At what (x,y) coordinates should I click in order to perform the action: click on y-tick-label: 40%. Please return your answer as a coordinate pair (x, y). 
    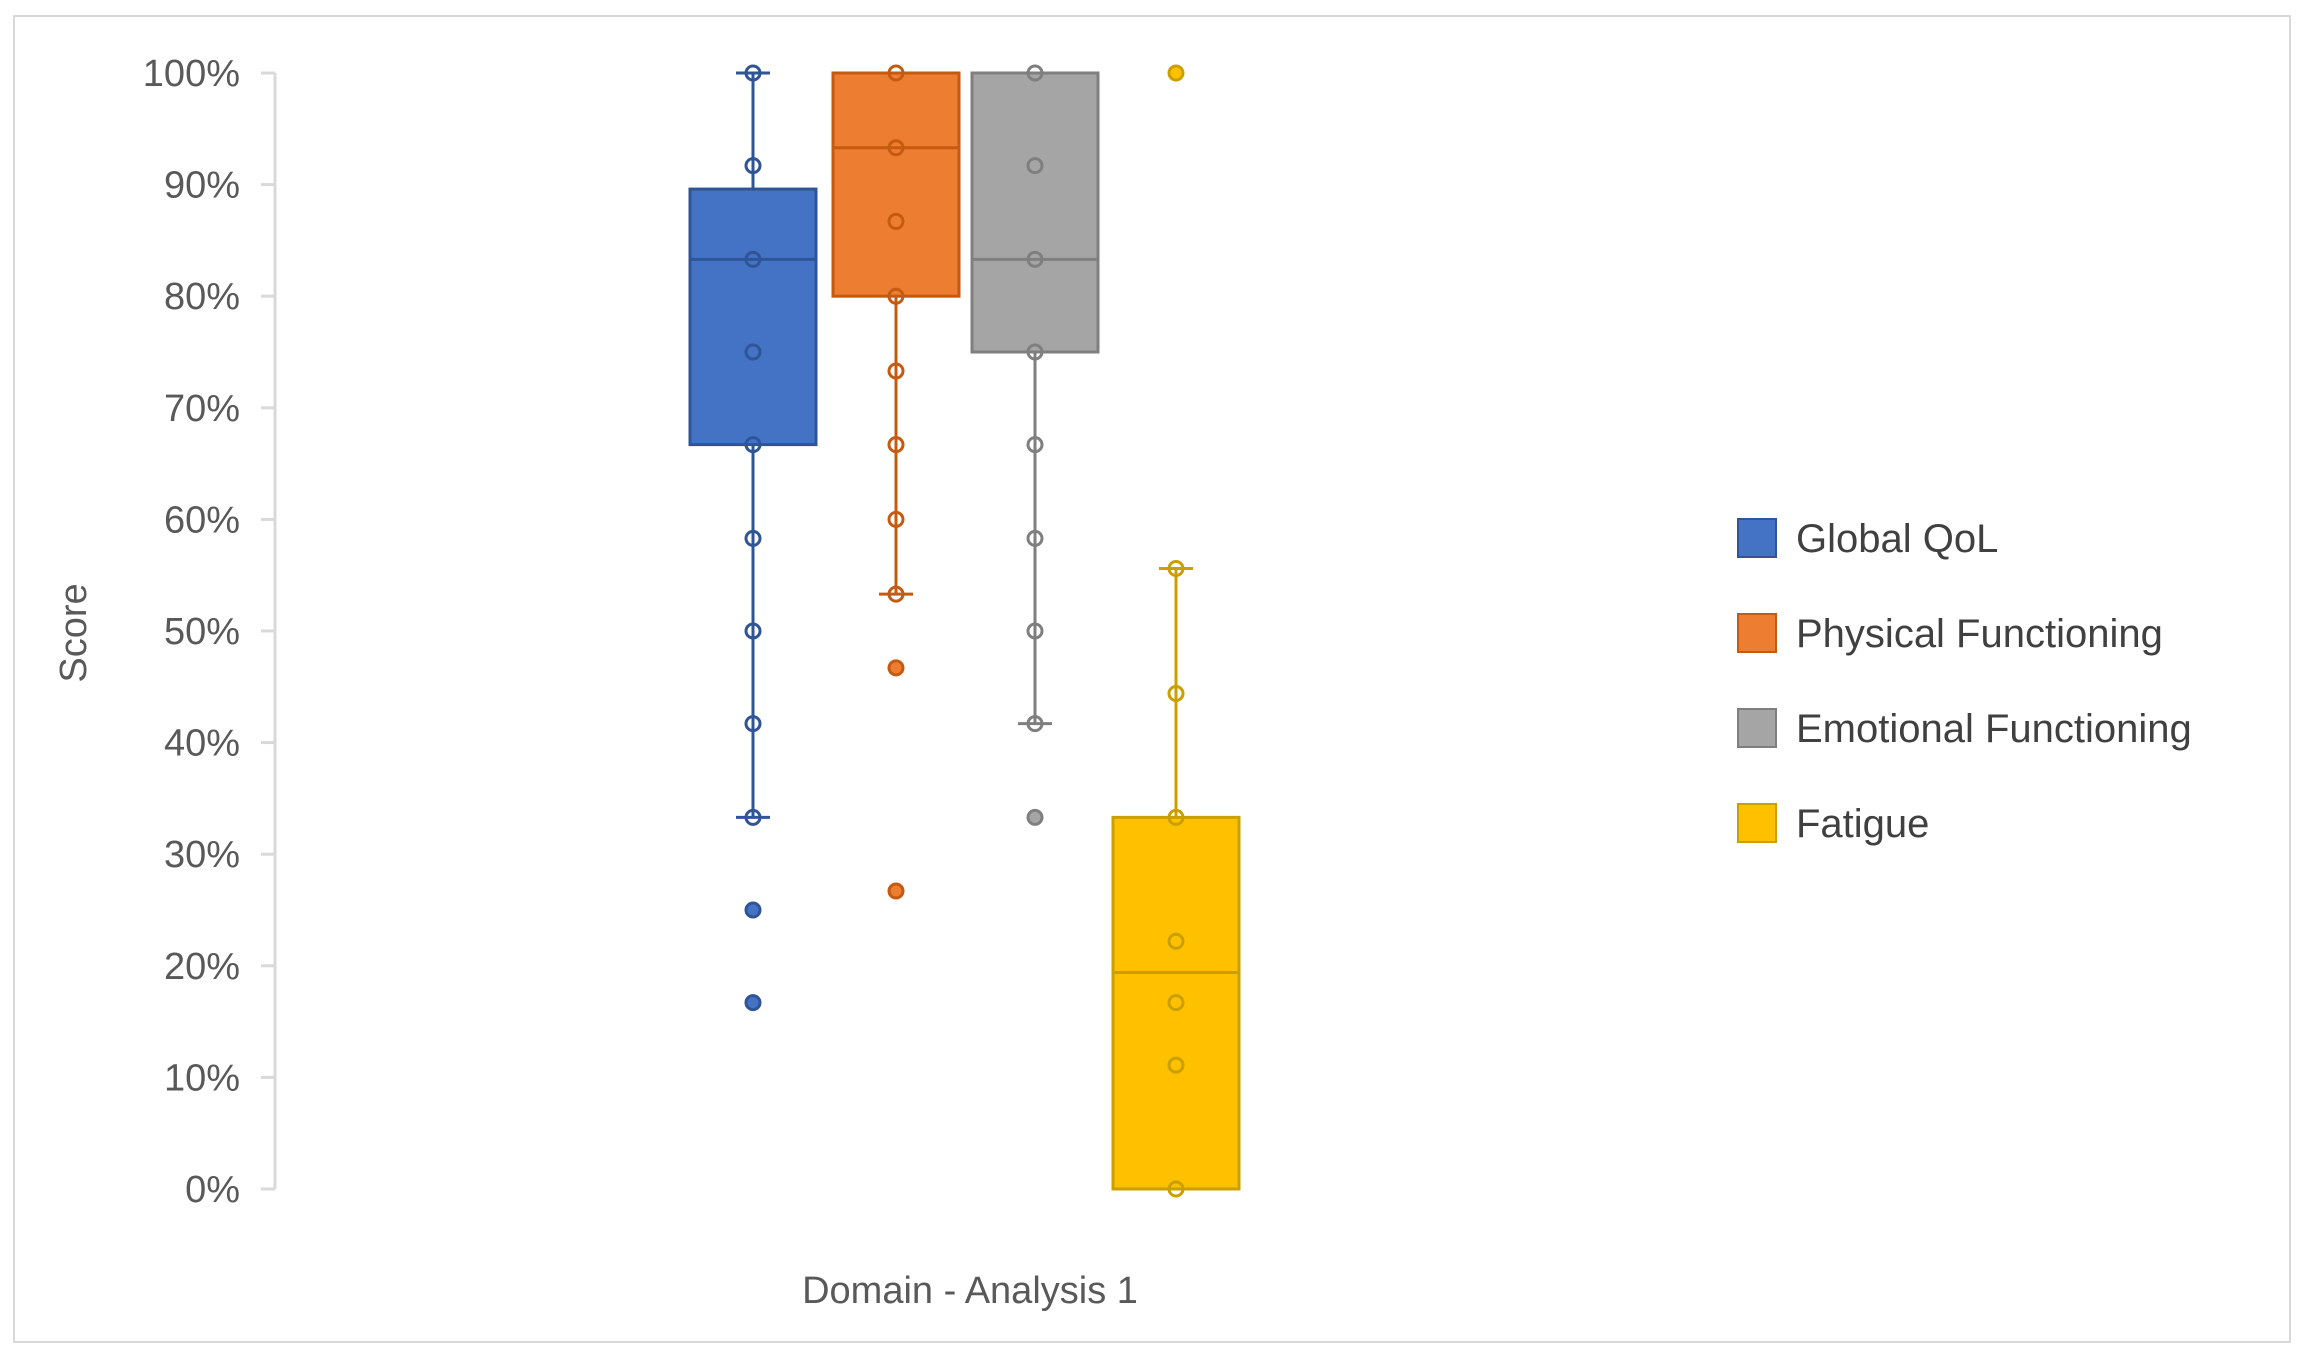
    Looking at the image, I should click on (202, 744).